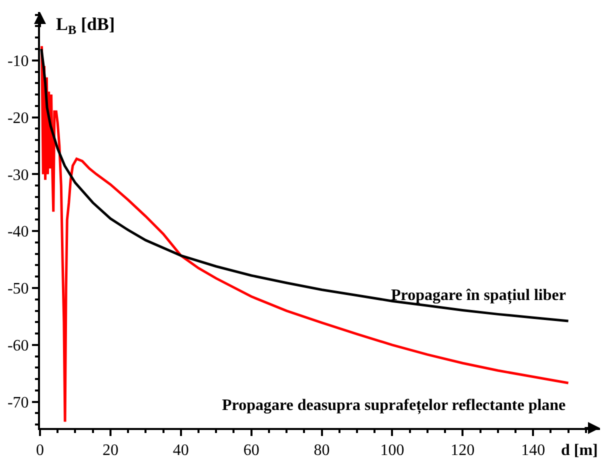  Describe the element at coordinates (18, 61) in the screenshot. I see `y-tick-label: -10` at that location.